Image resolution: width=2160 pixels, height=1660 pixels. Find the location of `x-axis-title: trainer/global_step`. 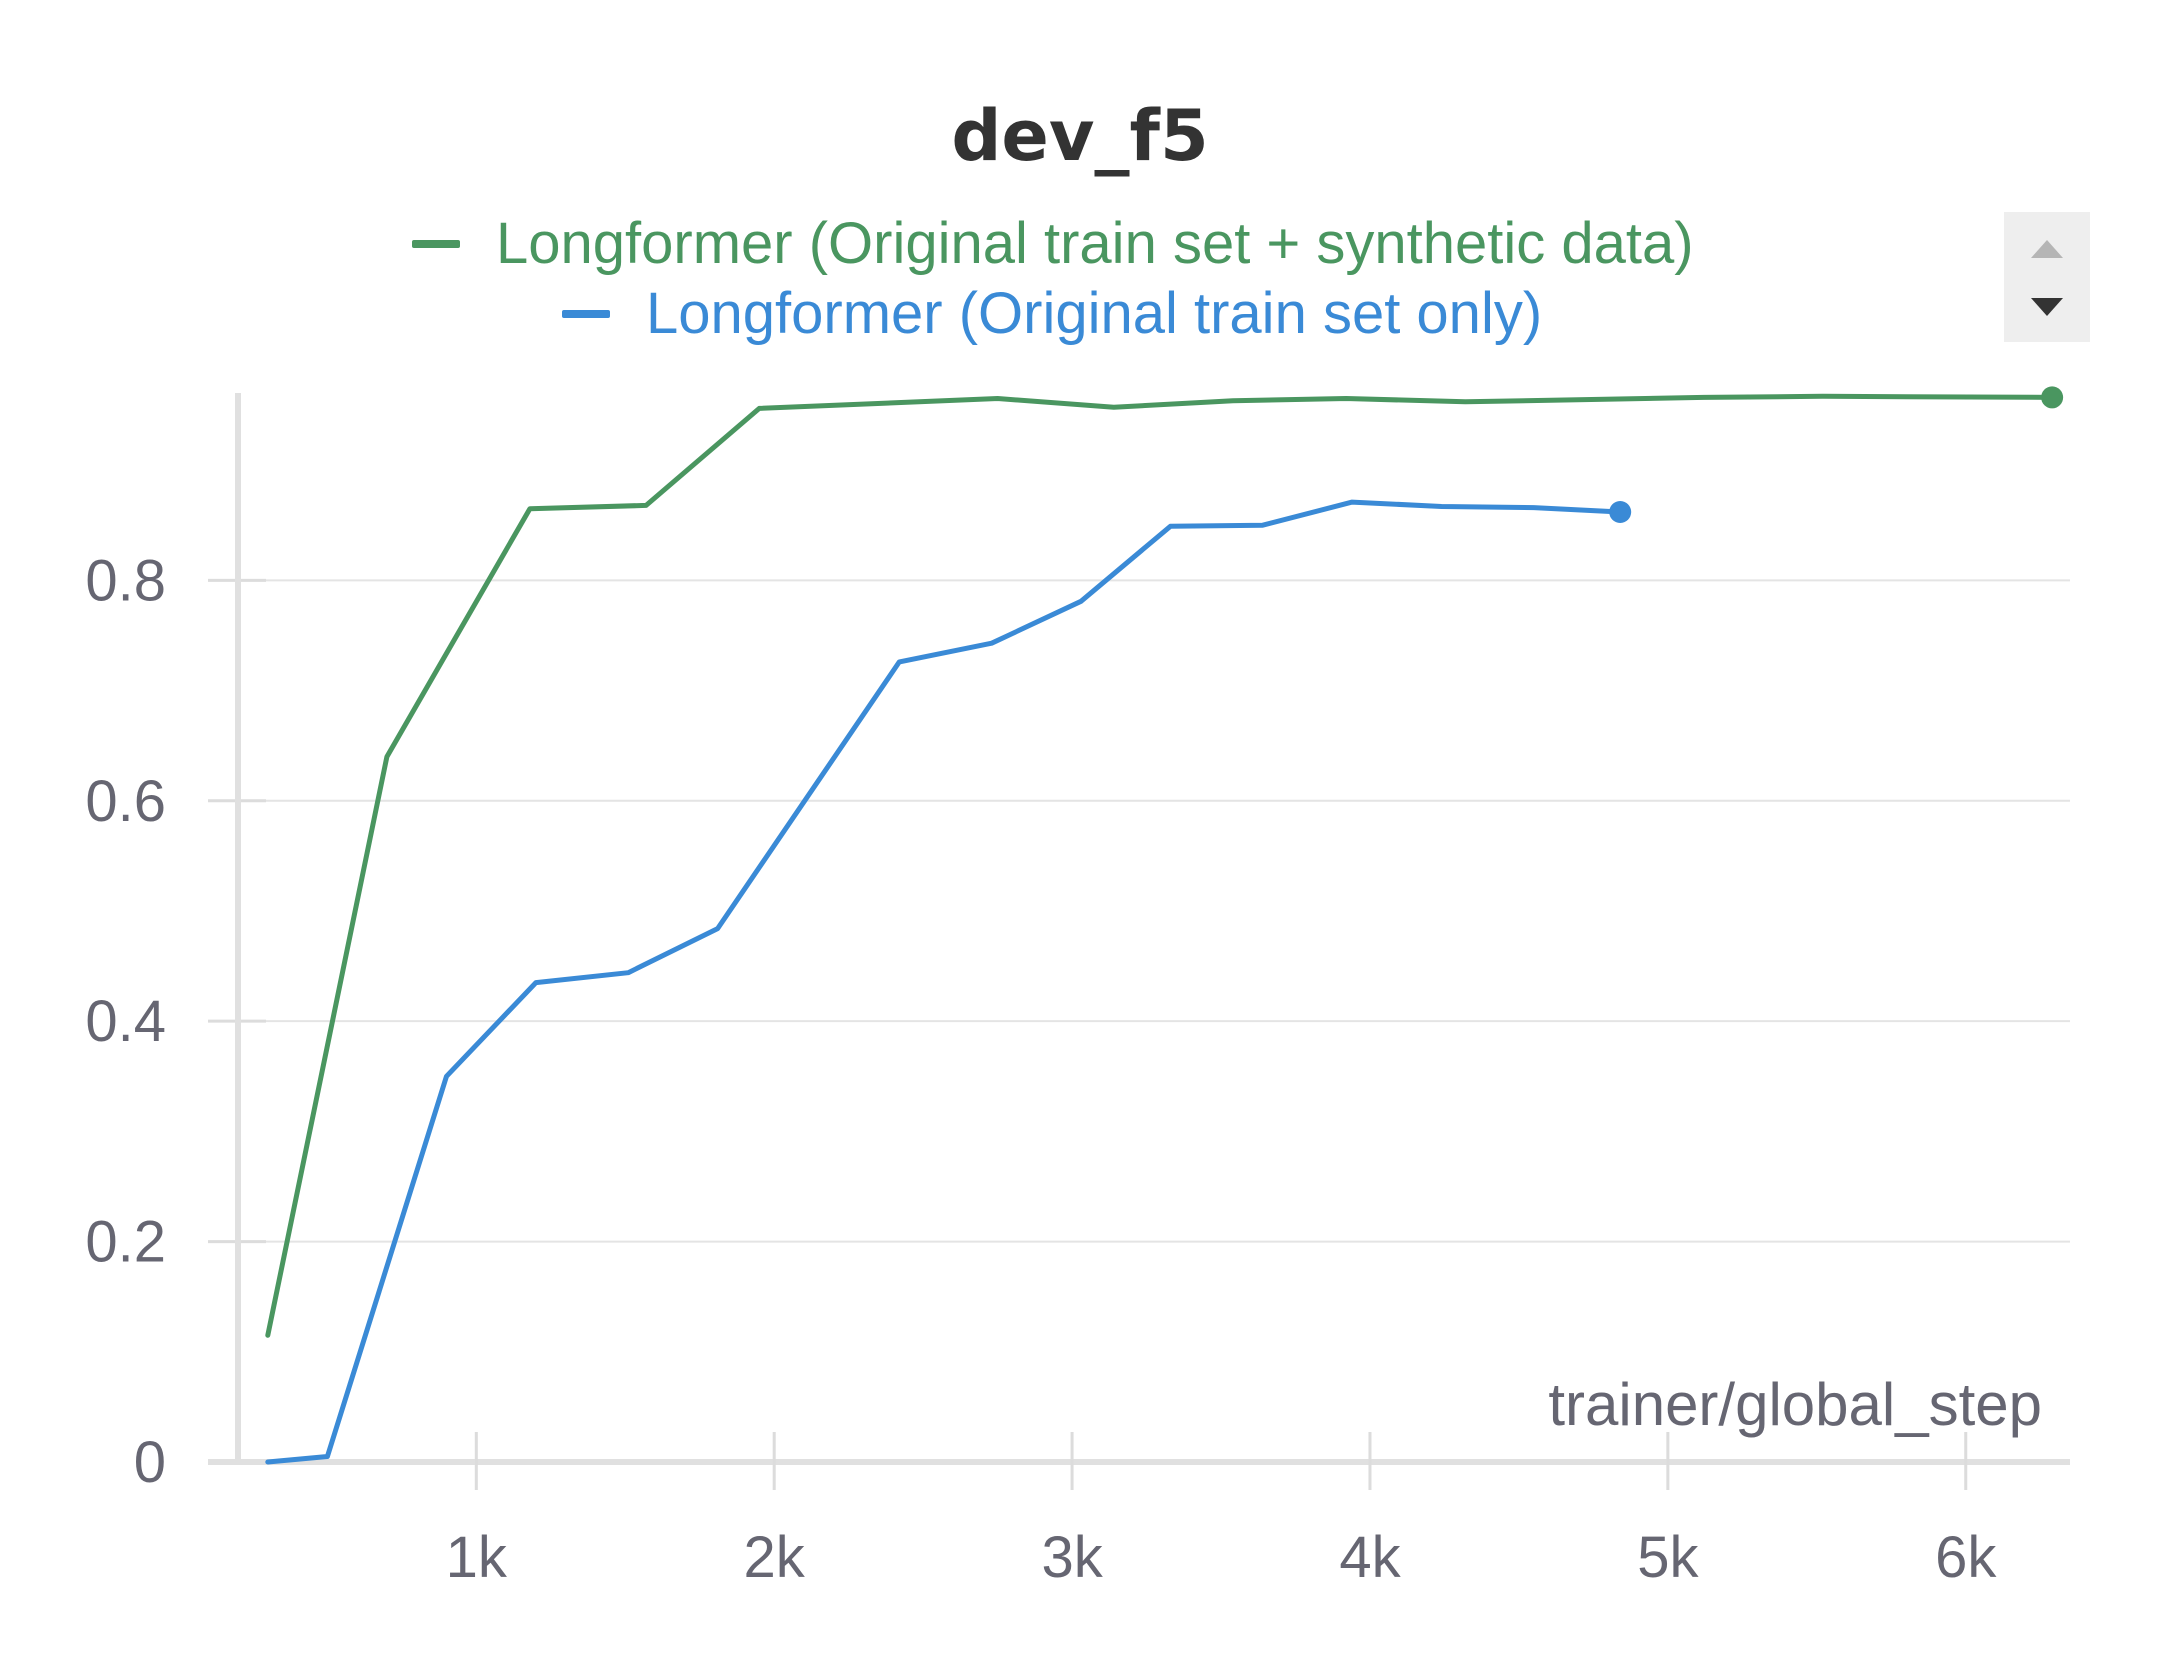

x-axis-title: trainer/global_step is located at coordinates (1795, 1404).